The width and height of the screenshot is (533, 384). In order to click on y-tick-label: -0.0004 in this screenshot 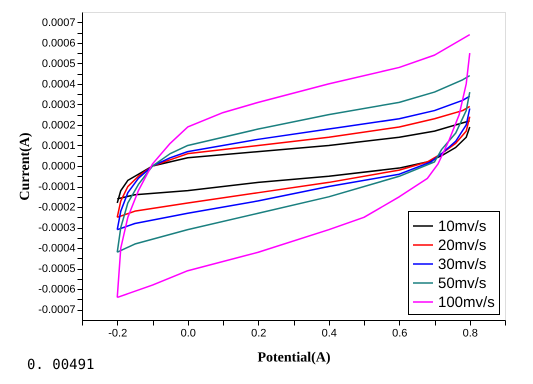, I will do `click(57, 248)`.